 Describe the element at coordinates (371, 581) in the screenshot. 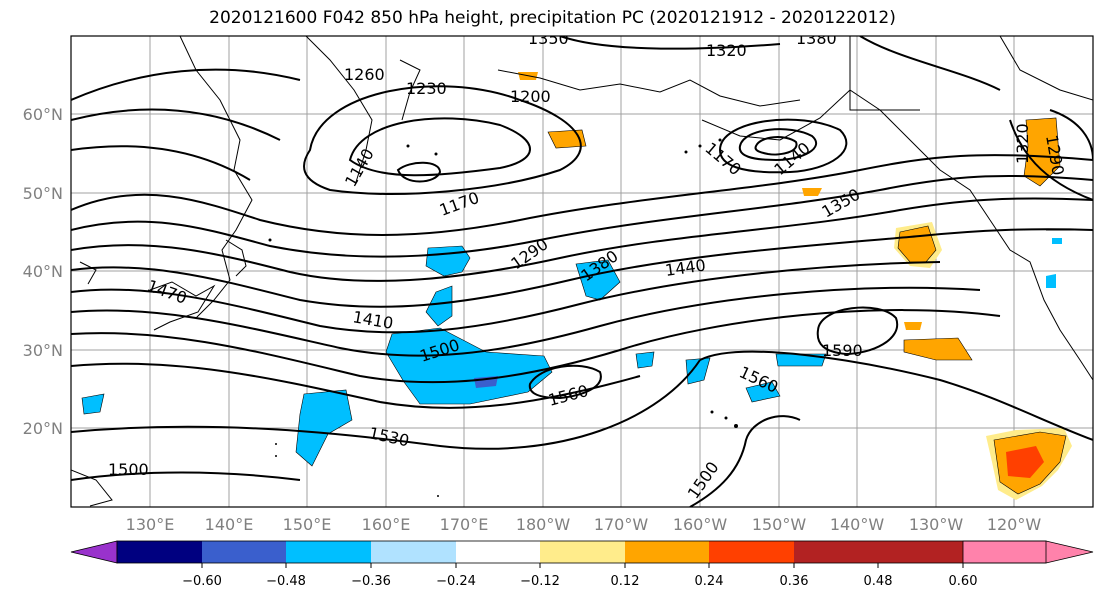

I see `colorbar-tick-label: −0.36` at that location.